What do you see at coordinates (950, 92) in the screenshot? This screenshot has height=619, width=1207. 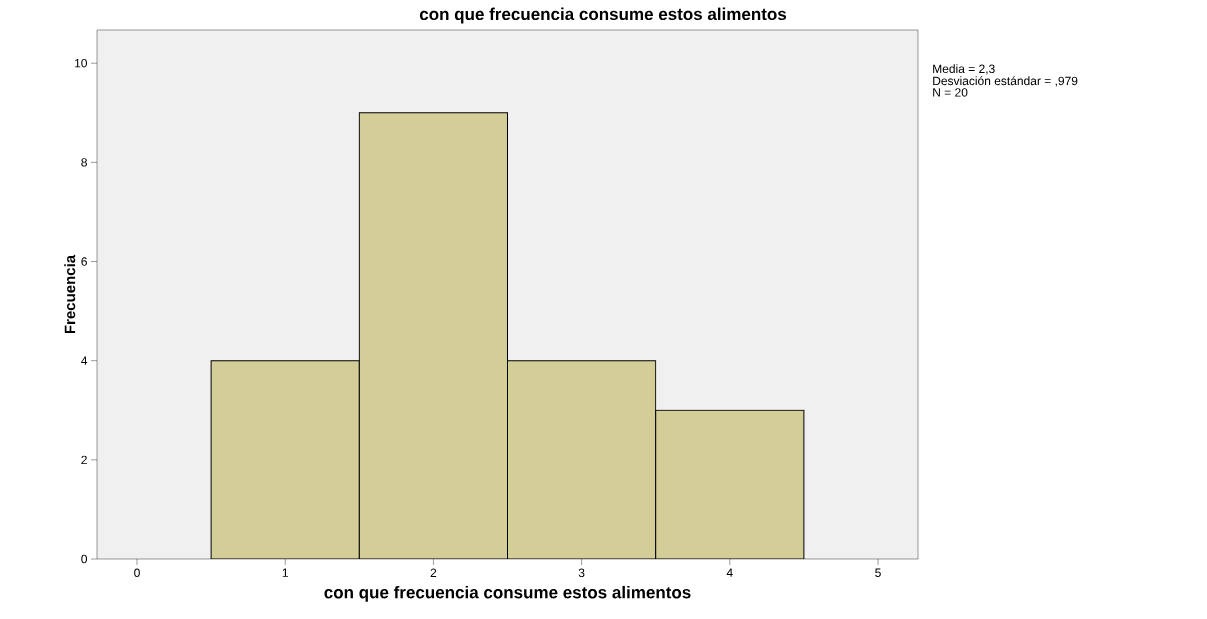 I see `text: N = 20` at bounding box center [950, 92].